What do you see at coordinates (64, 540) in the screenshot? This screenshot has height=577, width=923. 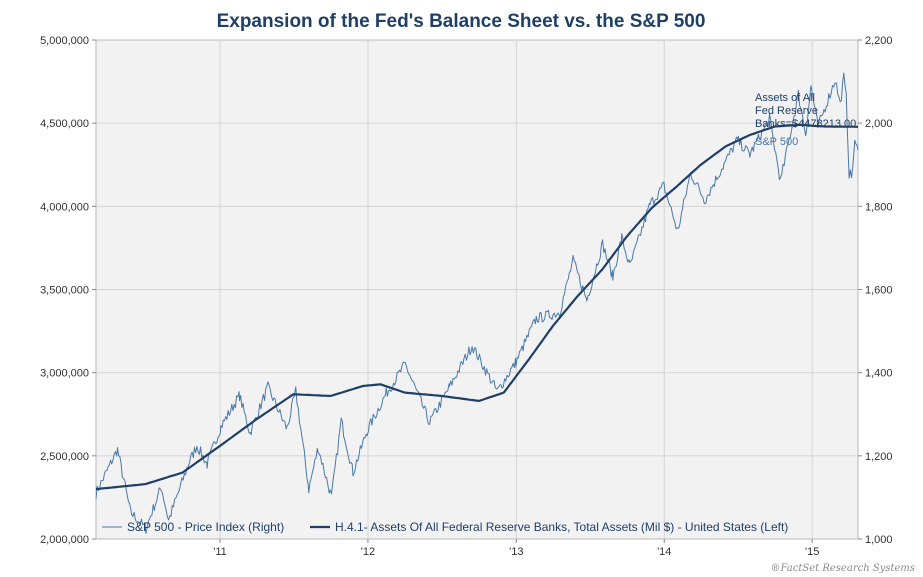 I see `y-left-tick-label: 2,000,000` at bounding box center [64, 540].